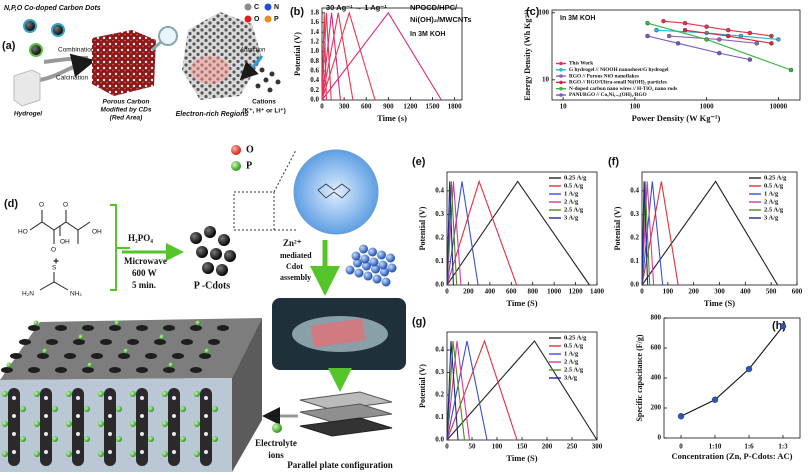 This screenshot has width=810, height=475. Describe the element at coordinates (97, 232) in the screenshot. I see `chem-label: OH` at that location.